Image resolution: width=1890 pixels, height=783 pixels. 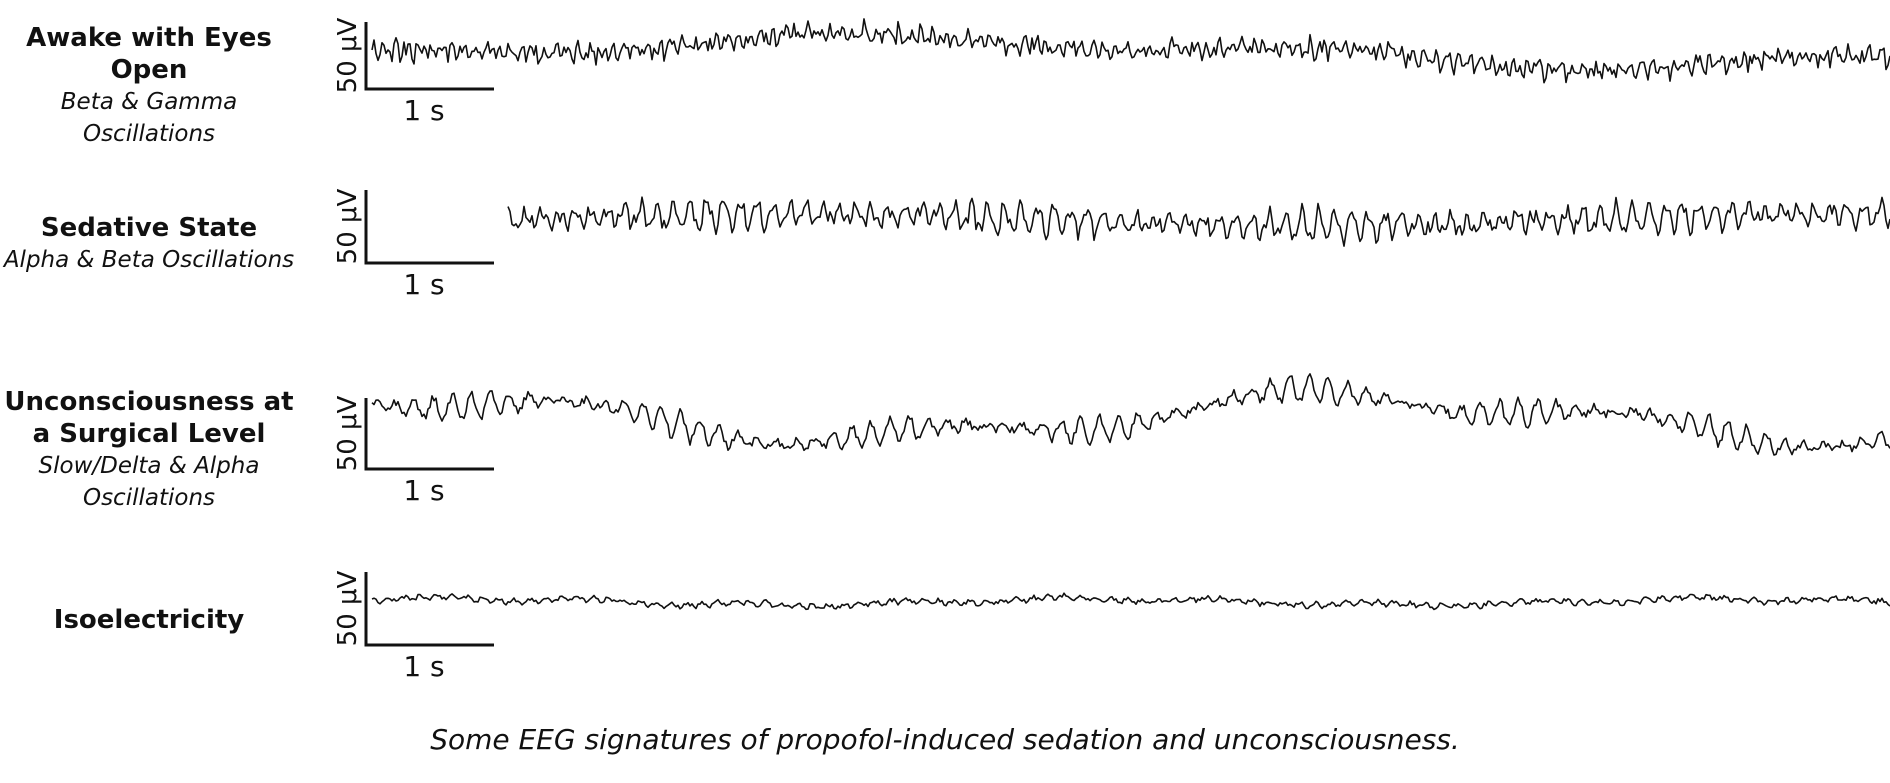 I want to click on eeg-trace-awake, so click(x=1130, y=51).